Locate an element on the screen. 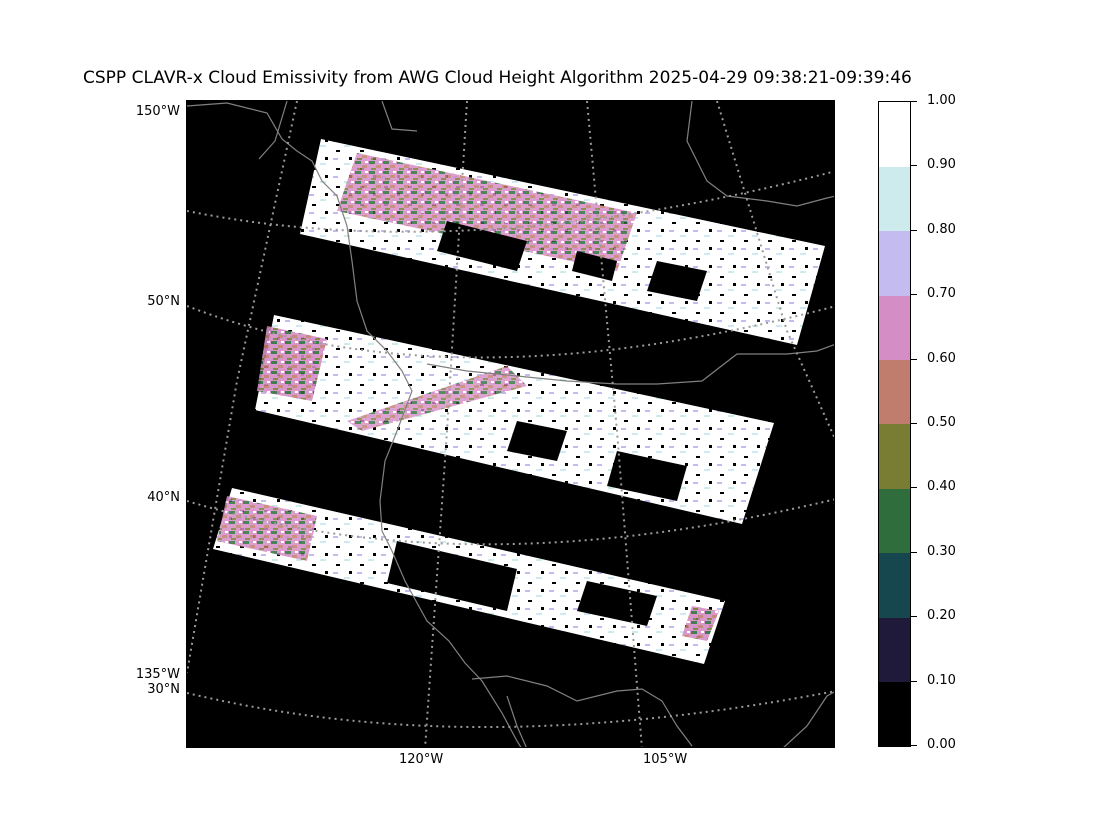 This screenshot has height=840, width=1120. label-30n: 30°N is located at coordinates (163, 689).